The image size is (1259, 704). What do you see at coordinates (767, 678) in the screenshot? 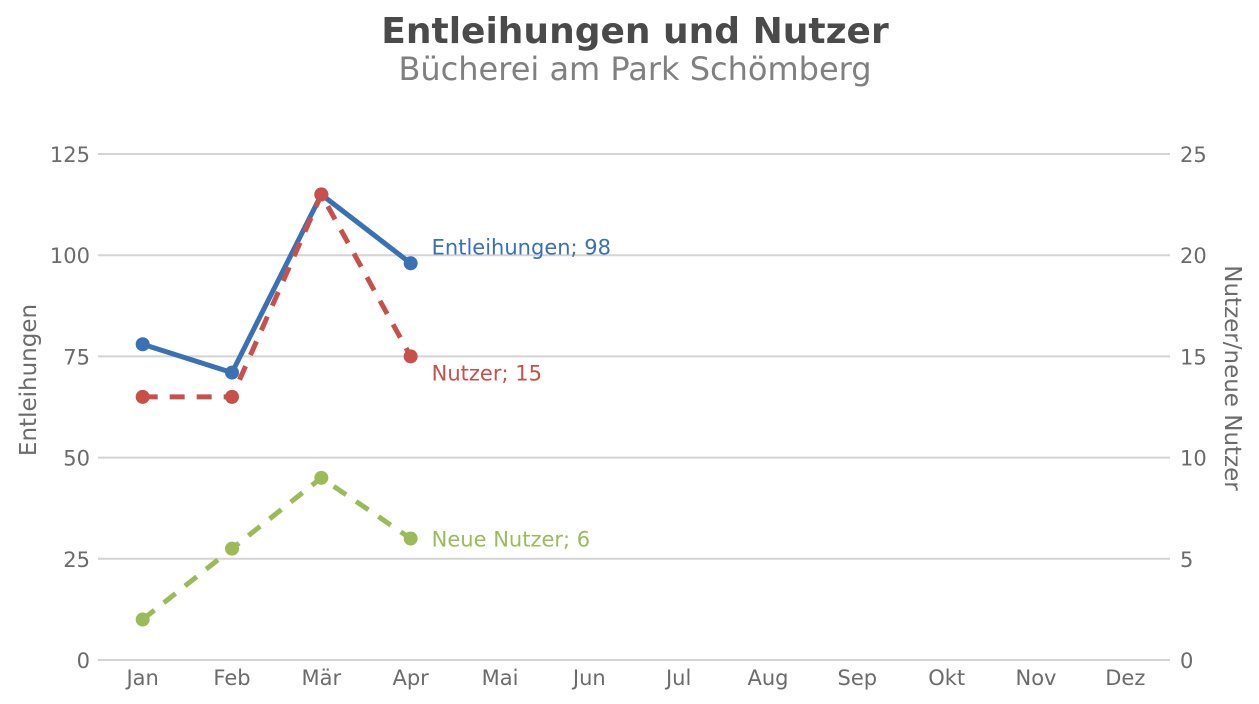
I see `x-tick-label: Aug` at bounding box center [767, 678].